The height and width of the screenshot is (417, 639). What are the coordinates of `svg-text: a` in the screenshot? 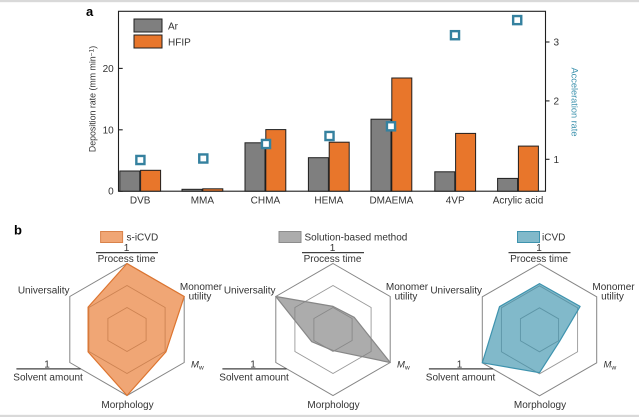 It's located at (90, 11).